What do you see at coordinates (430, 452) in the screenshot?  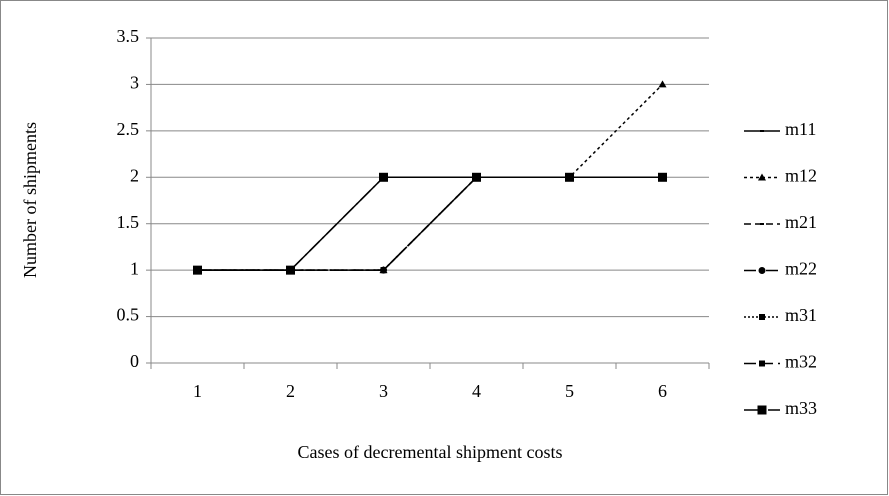 I see `x-axis-label: Cases of decremental shipment costs` at bounding box center [430, 452].